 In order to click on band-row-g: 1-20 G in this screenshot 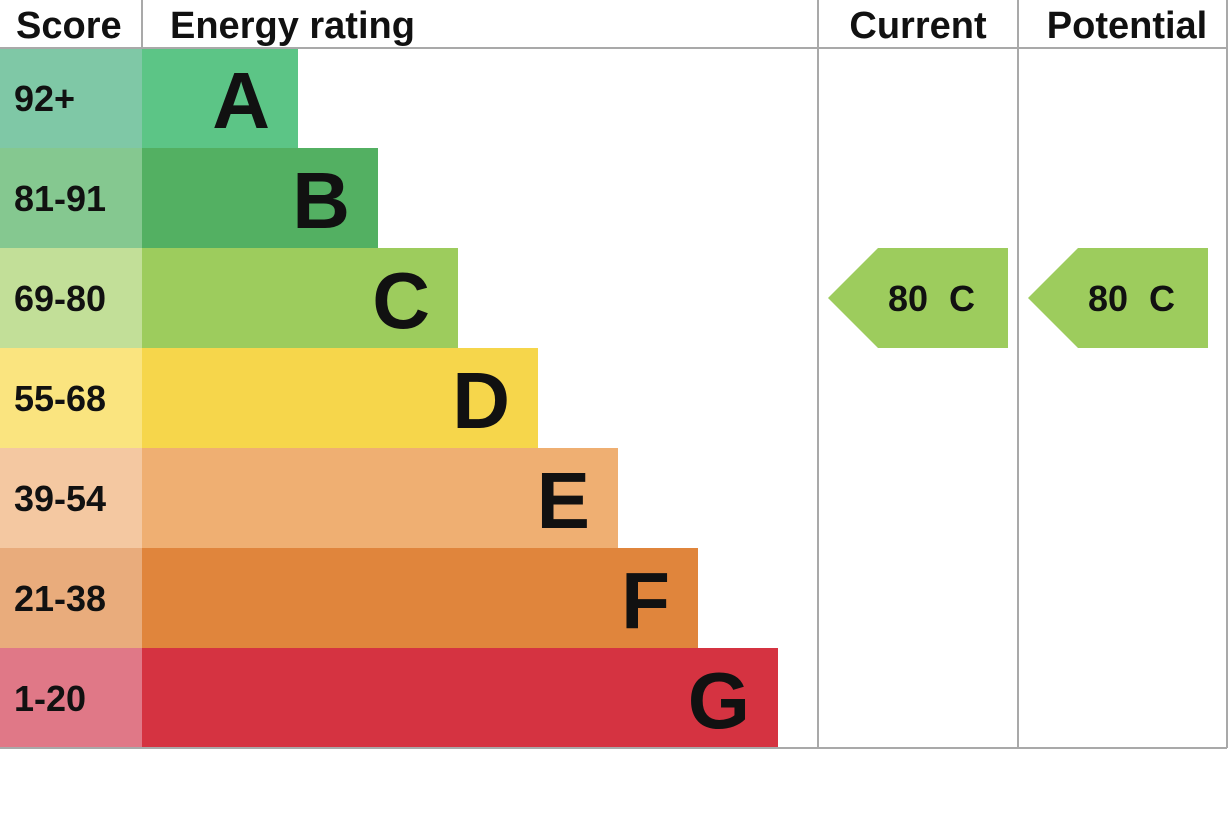, I will do `click(389, 698)`.